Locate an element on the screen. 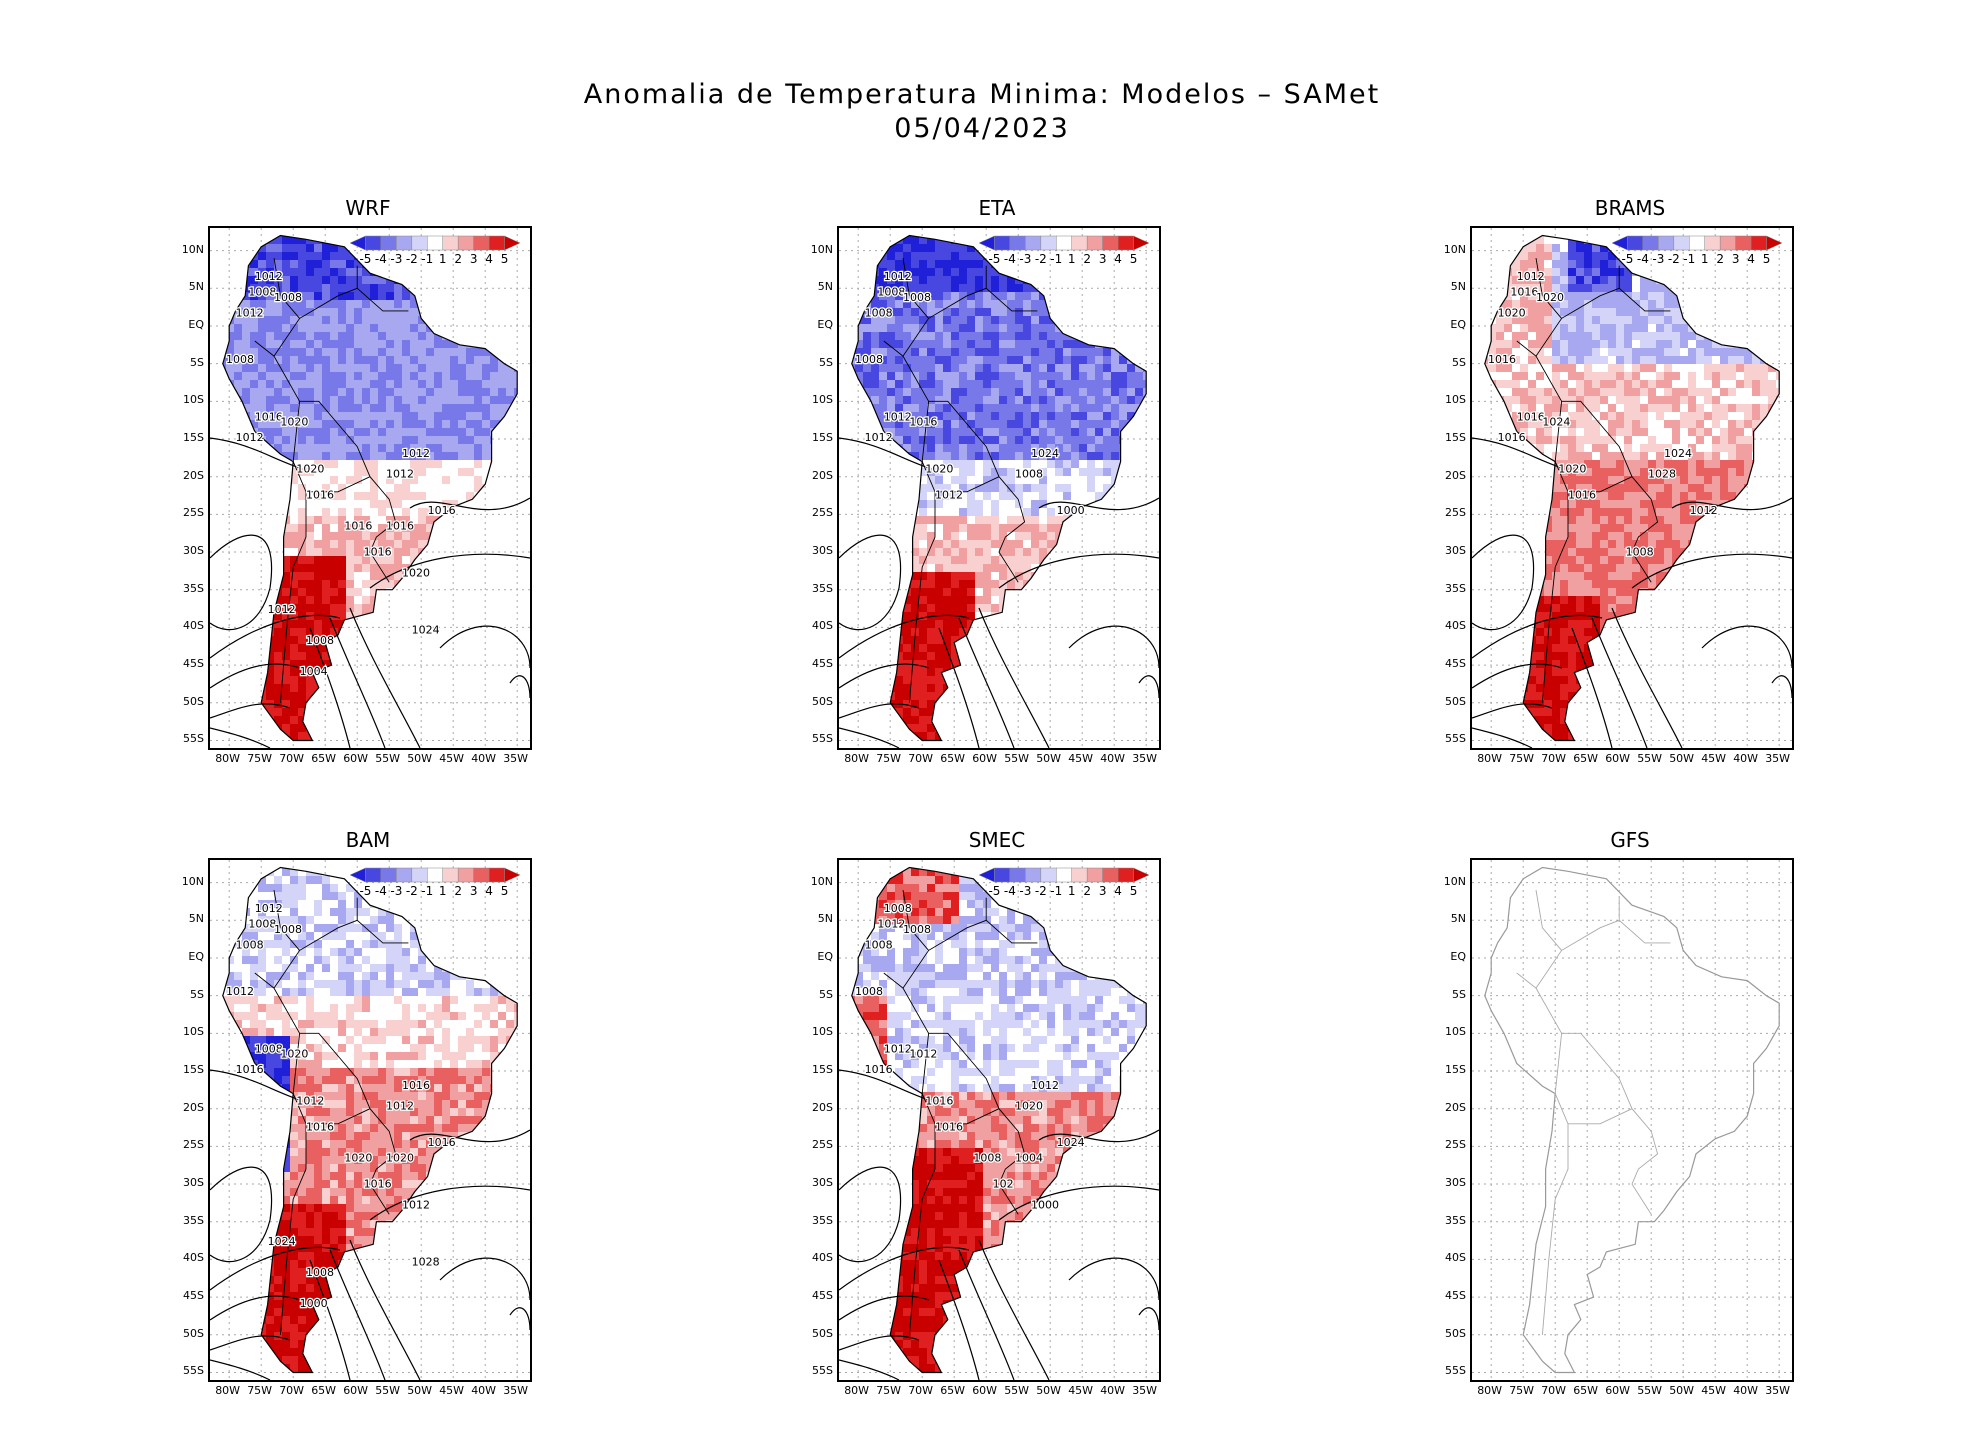 This screenshot has height=1436, width=1964. colorbar-label: 1 is located at coordinates (1072, 259).